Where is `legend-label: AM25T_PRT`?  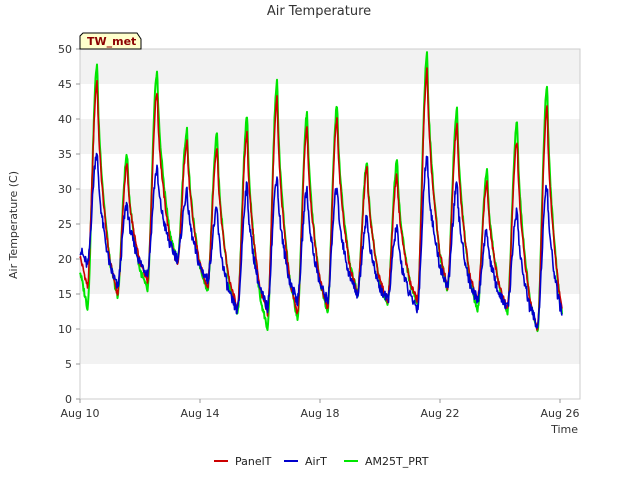 legend-label: AM25T_PRT is located at coordinates (397, 461).